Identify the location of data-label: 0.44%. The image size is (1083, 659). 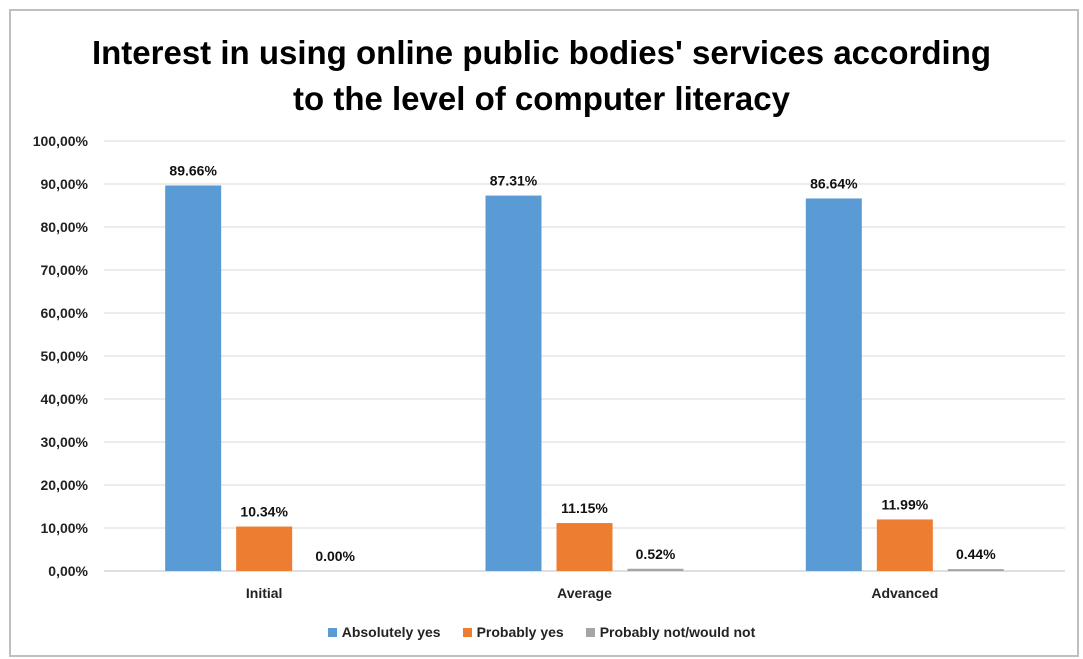
(976, 554).